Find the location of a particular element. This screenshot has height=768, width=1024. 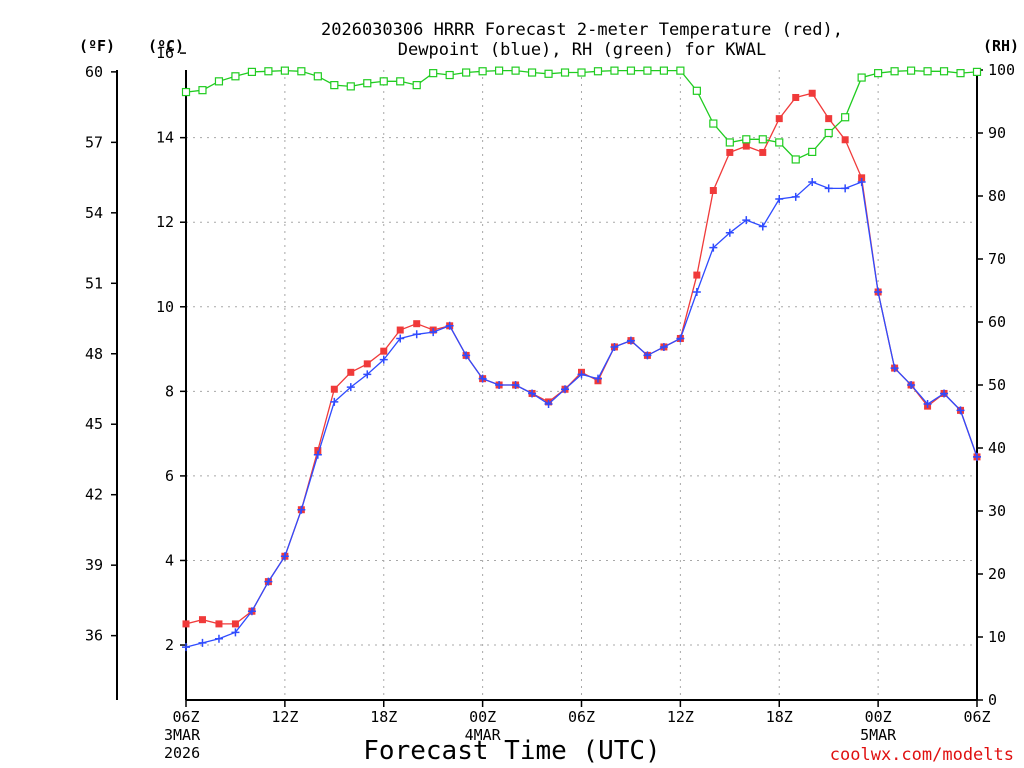

credit-link: coolwx.com/modelts is located at coordinates (922, 755).